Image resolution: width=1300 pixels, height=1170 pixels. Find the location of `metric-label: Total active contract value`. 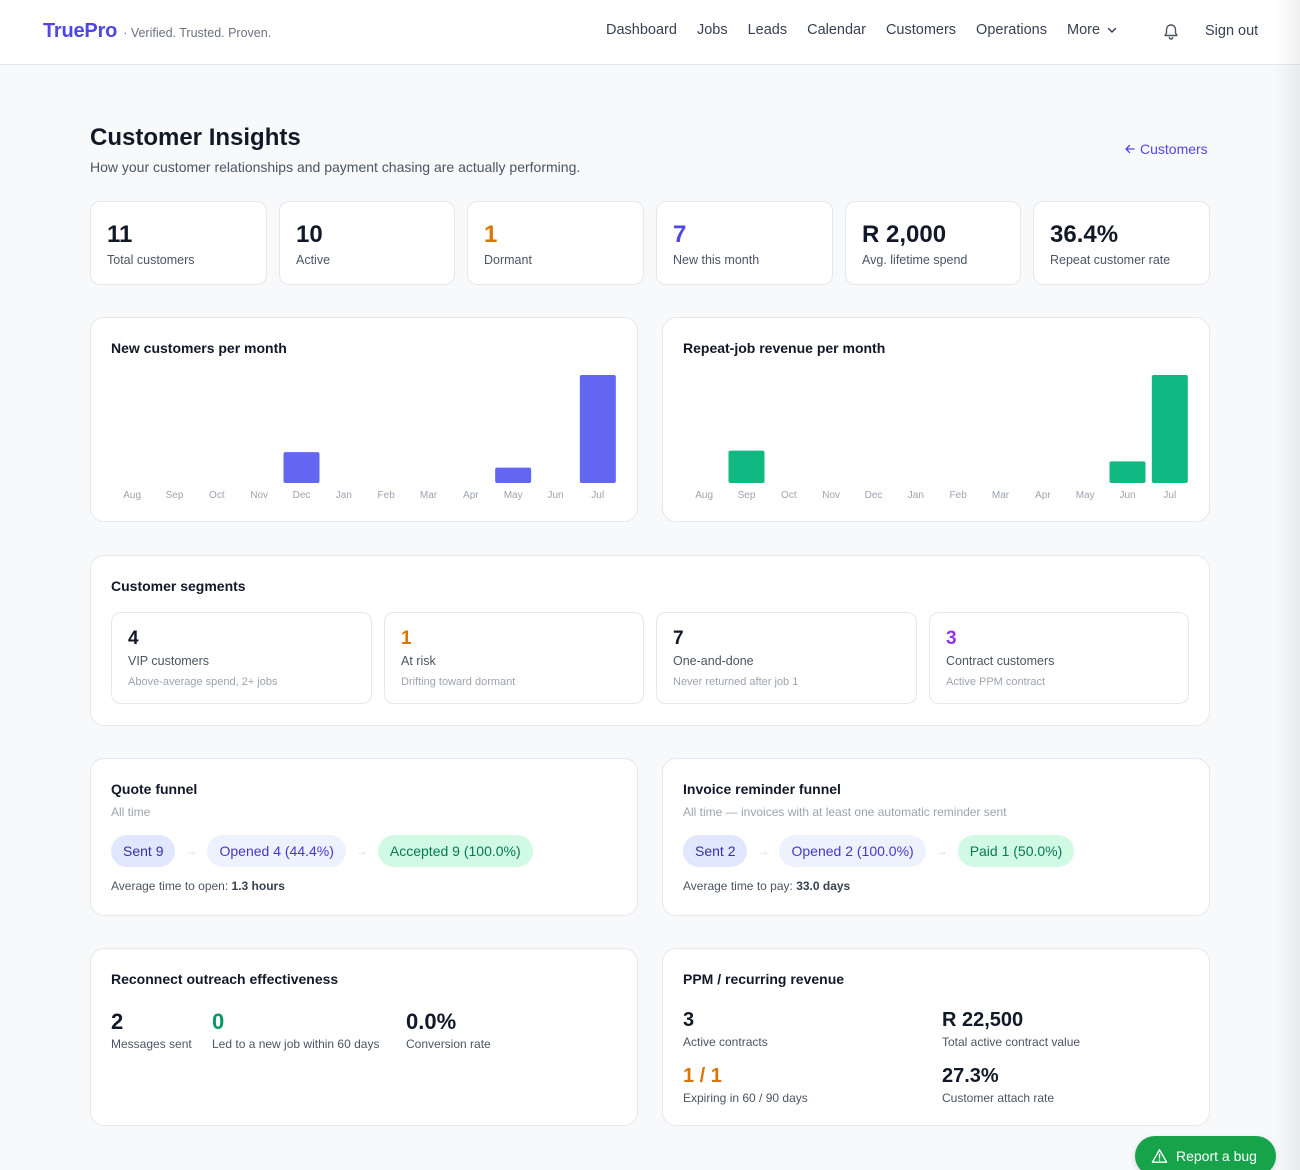

metric-label: Total active contract value is located at coordinates (1011, 1042).